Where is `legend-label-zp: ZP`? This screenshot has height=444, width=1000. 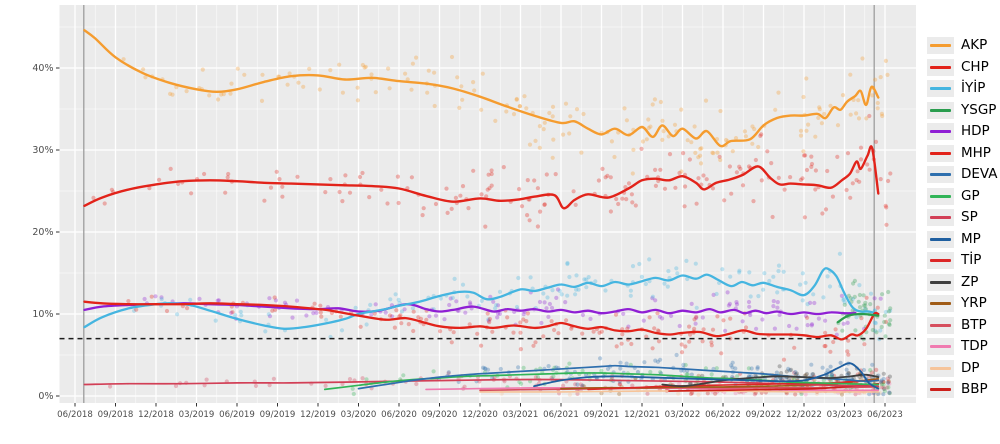 legend-label-zp: ZP is located at coordinates (970, 281).